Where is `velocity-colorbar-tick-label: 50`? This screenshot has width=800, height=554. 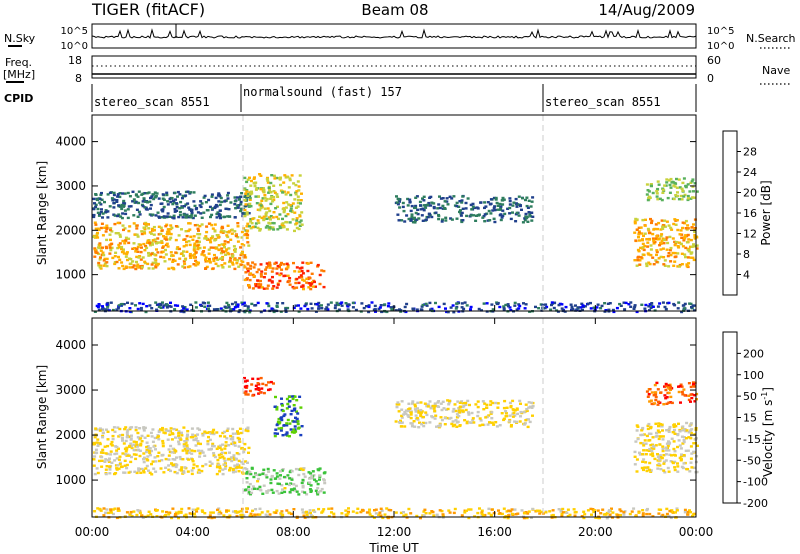 velocity-colorbar-tick-label: 50 is located at coordinates (750, 396).